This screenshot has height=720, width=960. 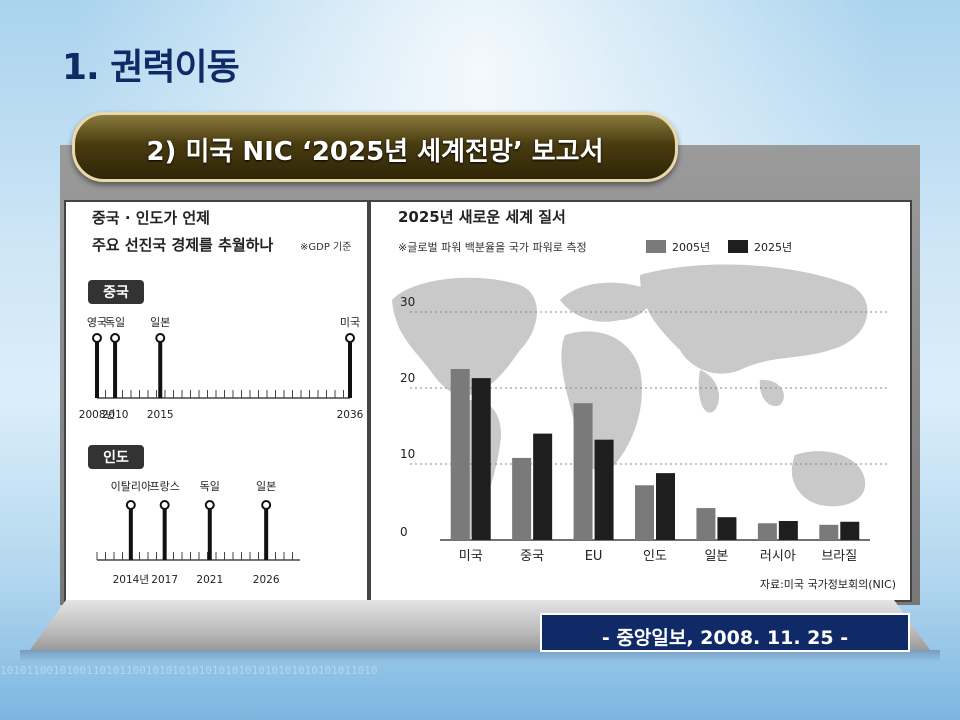 I want to click on stage-shadow, so click(x=480, y=656).